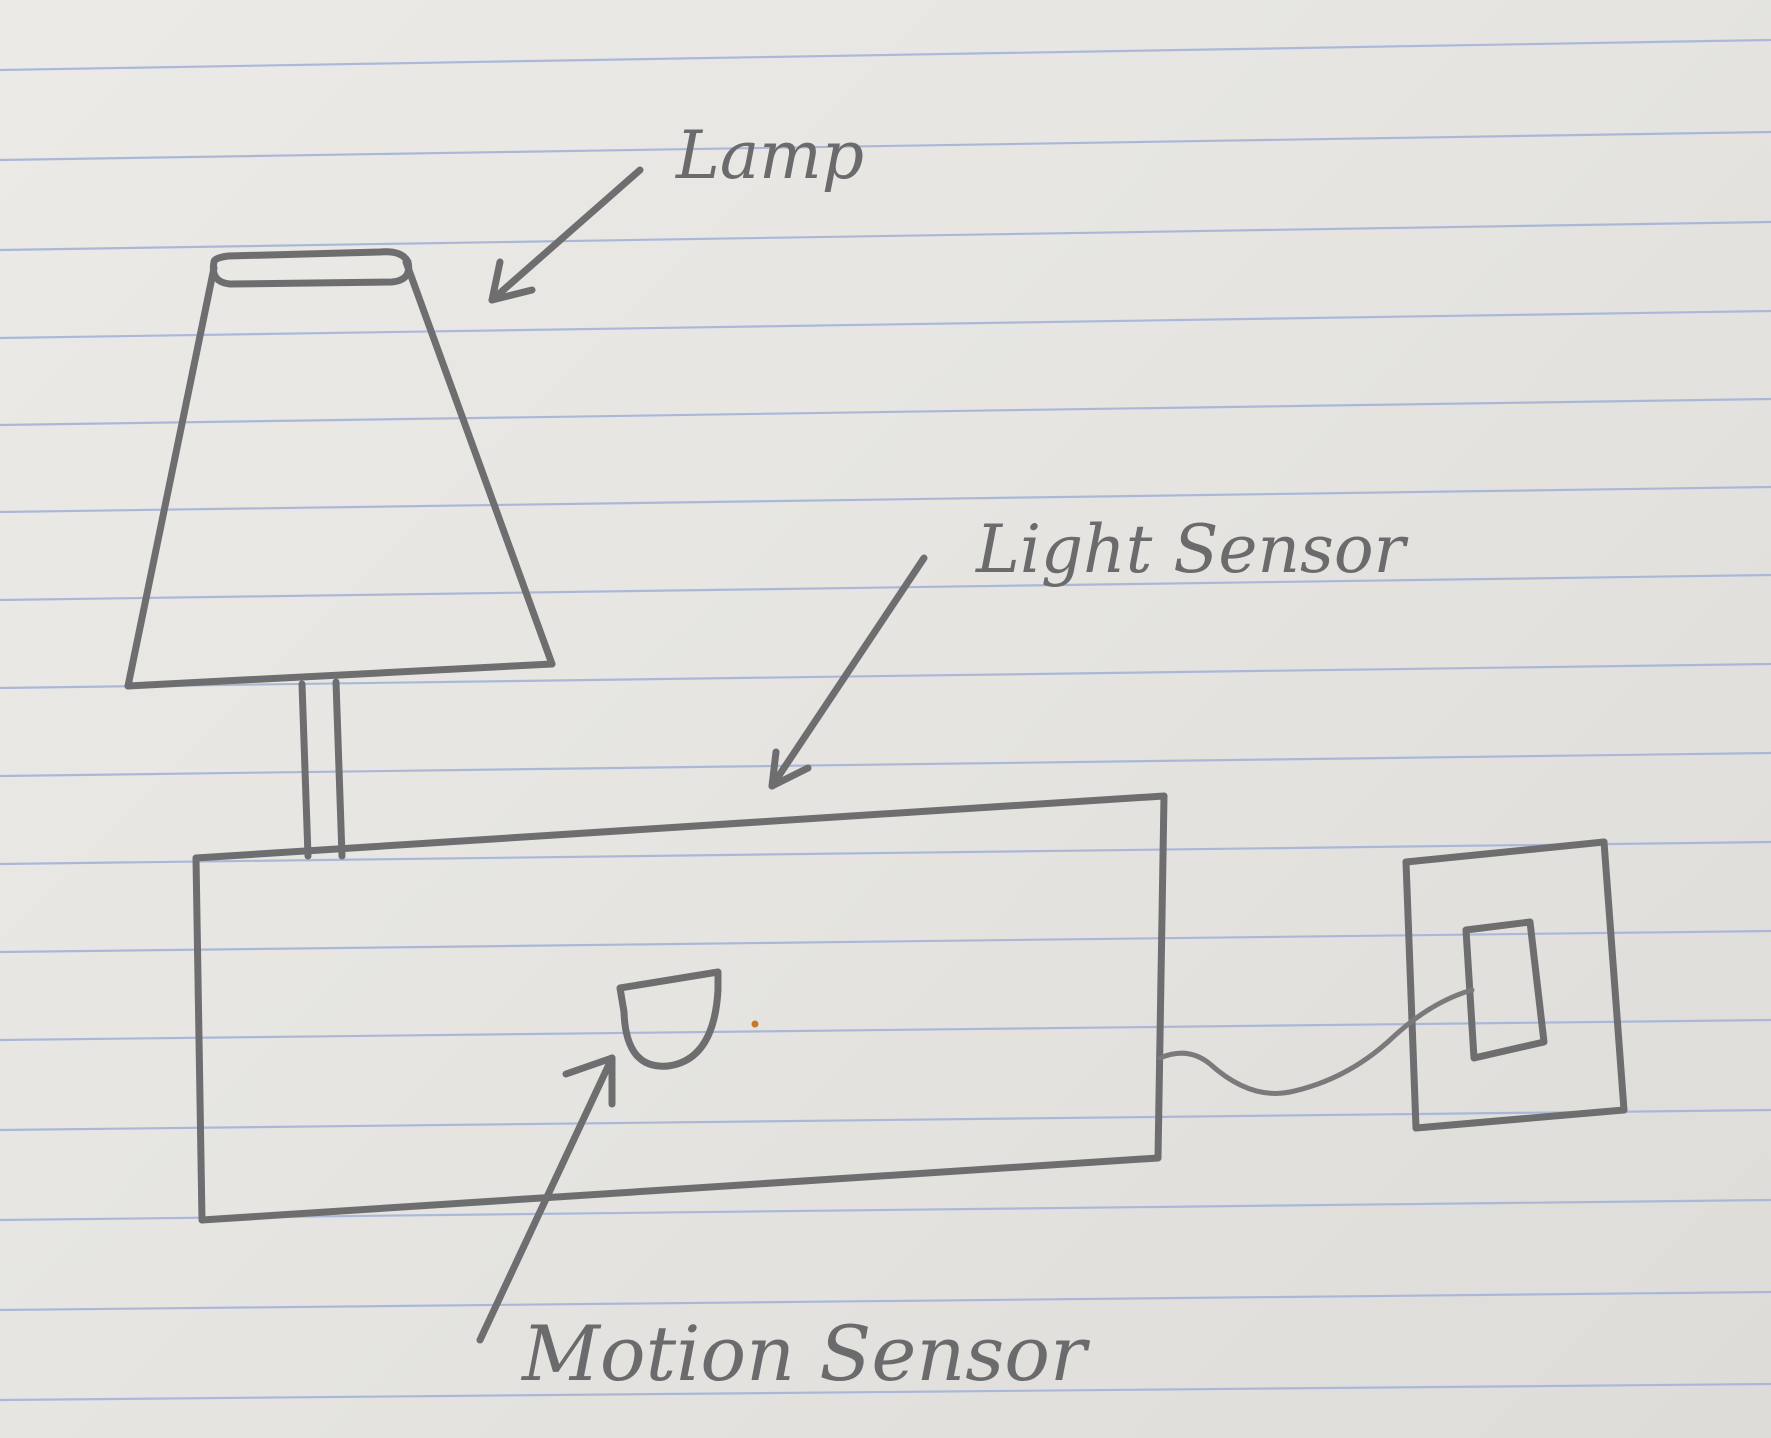 The width and height of the screenshot is (1771, 1438). What do you see at coordinates (769, 155) in the screenshot?
I see `lamp-label: Lamp` at bounding box center [769, 155].